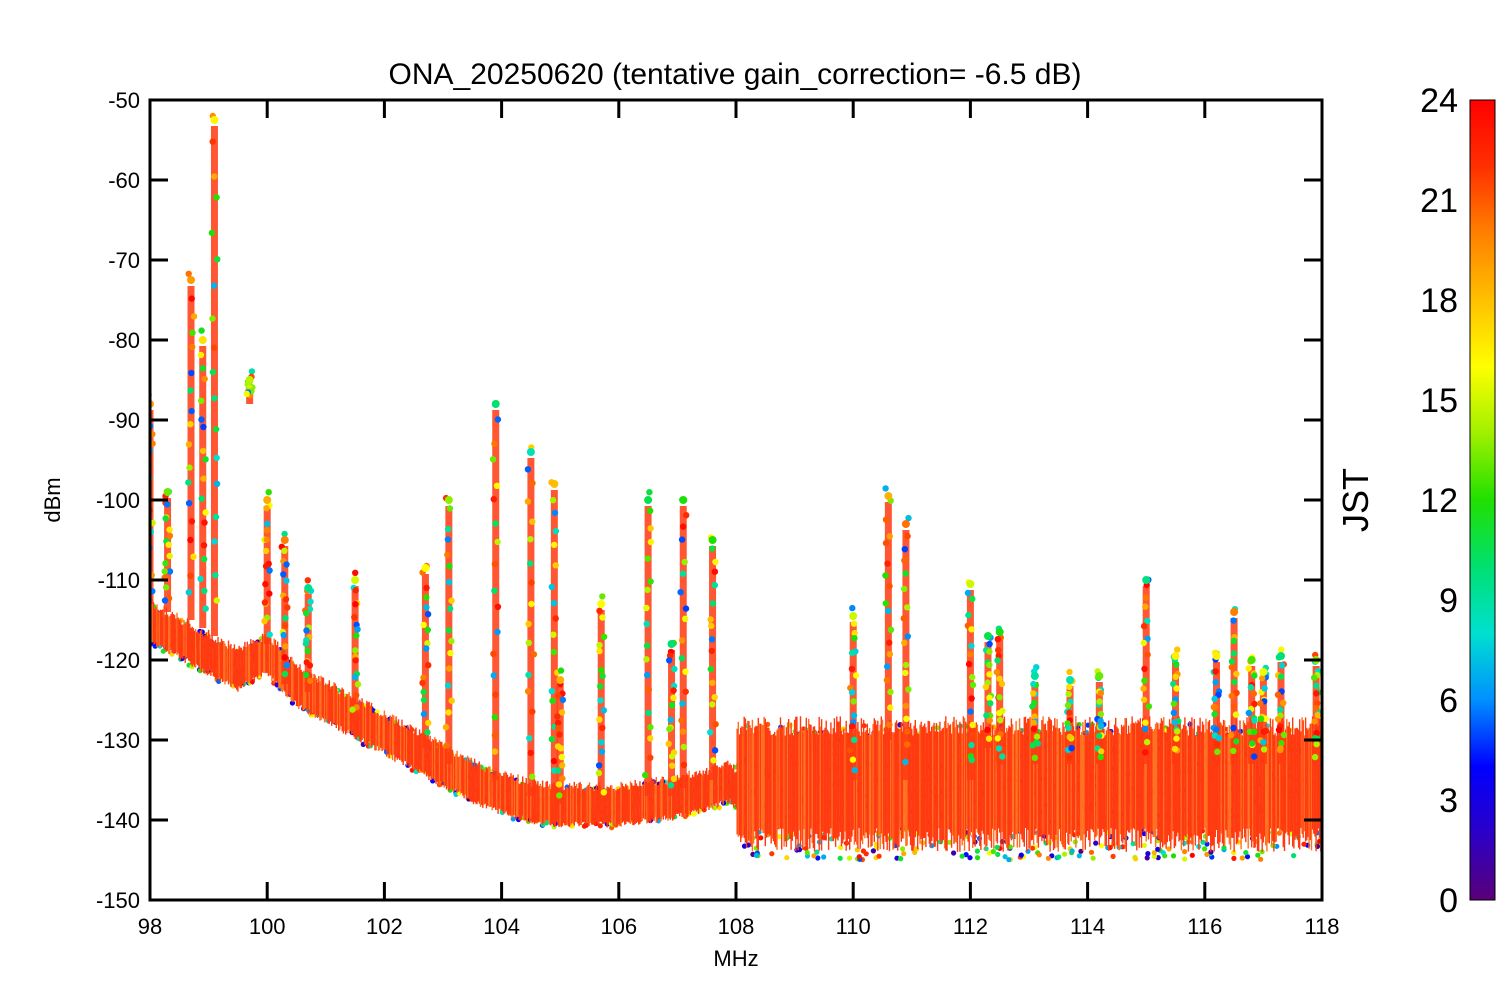  I want to click on colorbar-label: JST, so click(1355, 500).